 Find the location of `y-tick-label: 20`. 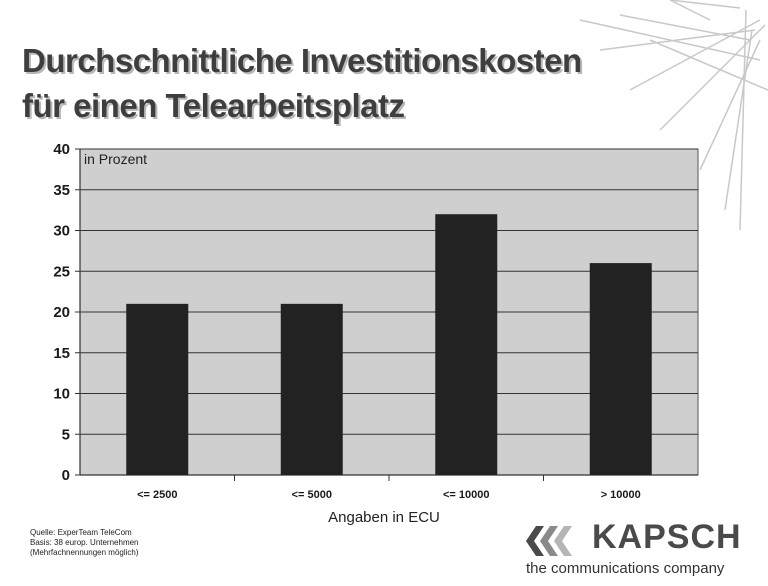

y-tick-label: 20 is located at coordinates (61, 312).